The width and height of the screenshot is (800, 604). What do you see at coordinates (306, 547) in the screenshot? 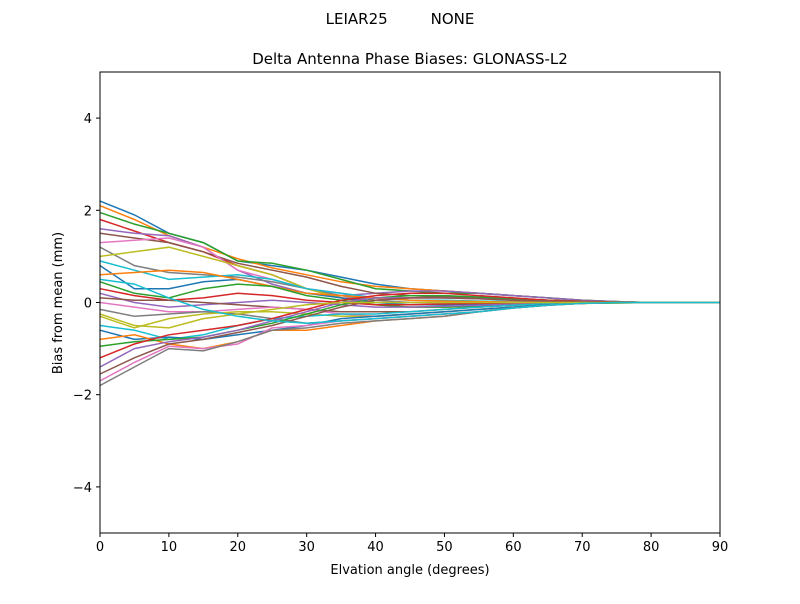
I see `x-tick-label: 30` at bounding box center [306, 547].